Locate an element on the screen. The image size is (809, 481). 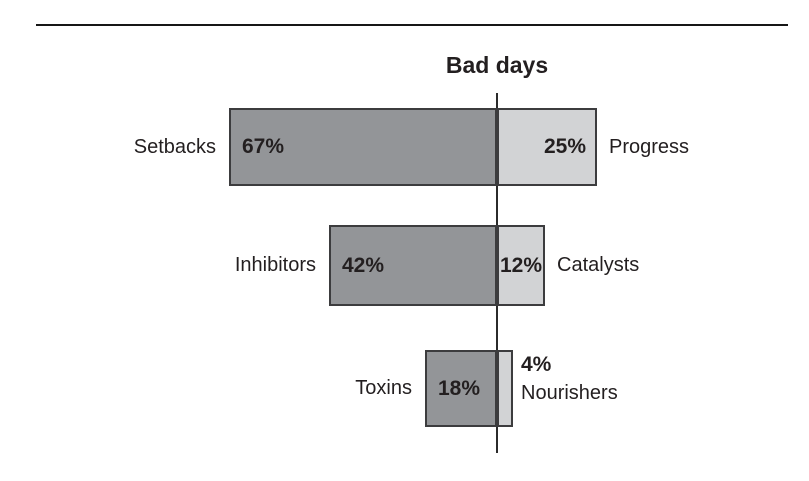
good-bar-catalysts: 12% is located at coordinates (521, 265).